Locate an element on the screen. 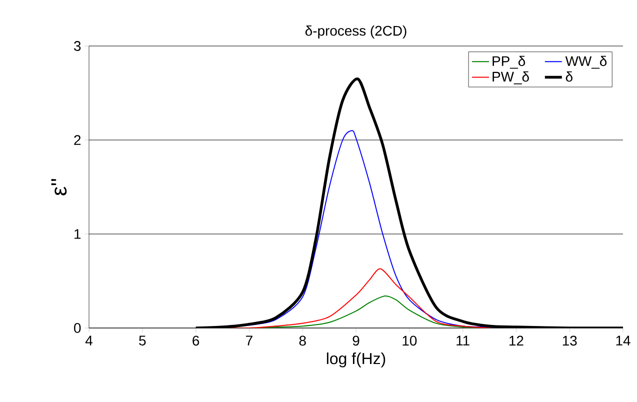  y-axis-title: ε'' is located at coordinates (59, 187).